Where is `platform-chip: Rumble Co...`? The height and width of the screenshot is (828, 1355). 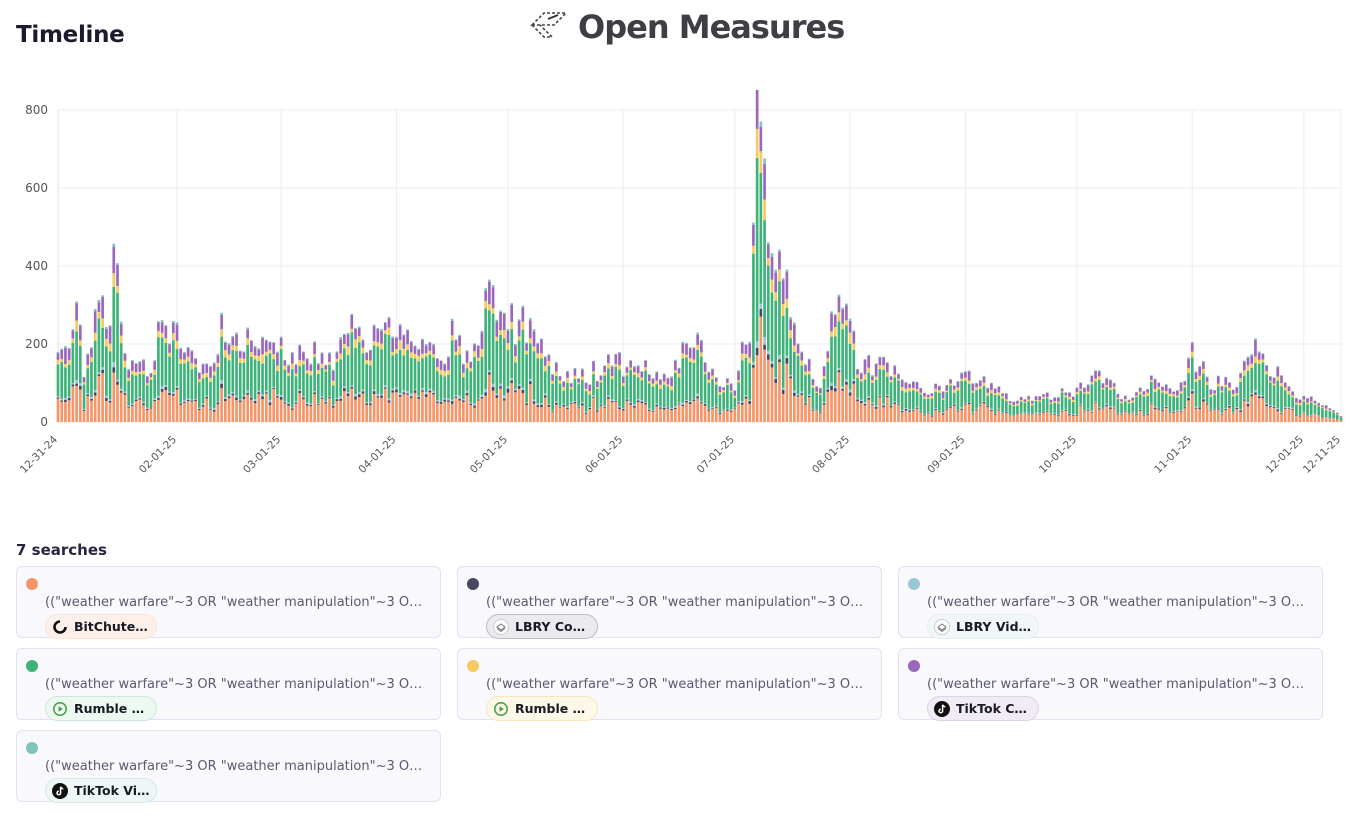
platform-chip: Rumble Co... is located at coordinates (101, 708).